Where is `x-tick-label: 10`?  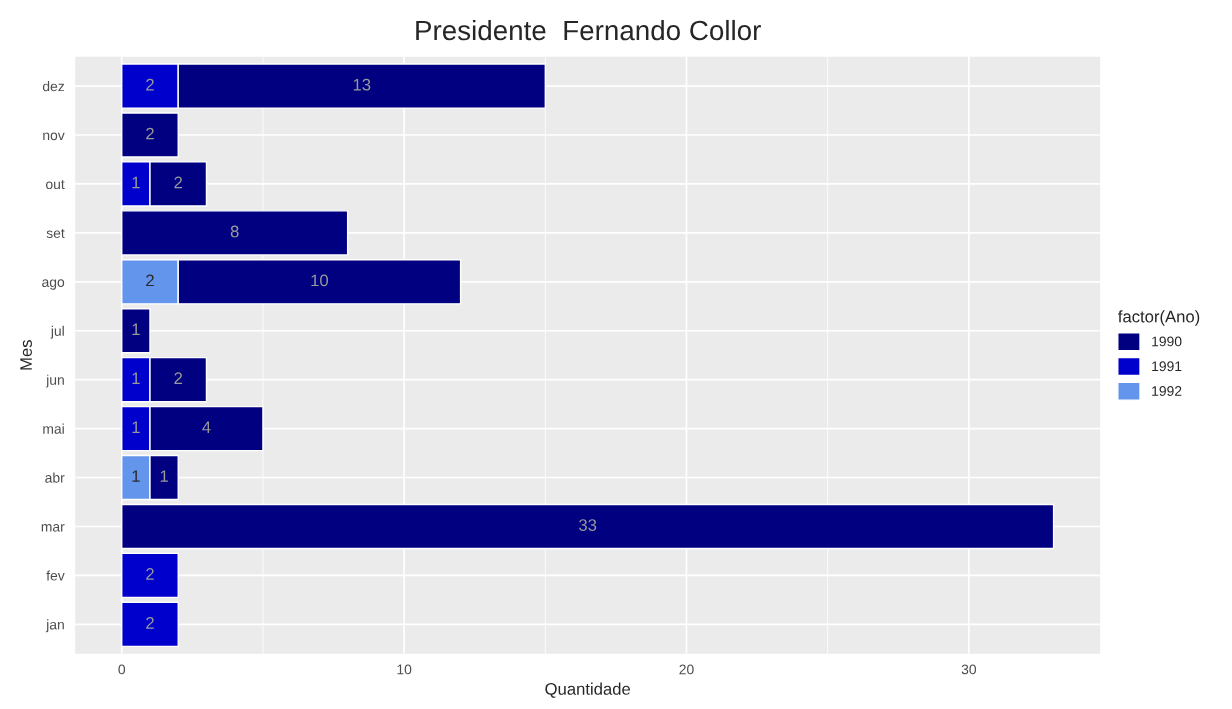 x-tick-label: 10 is located at coordinates (404, 669).